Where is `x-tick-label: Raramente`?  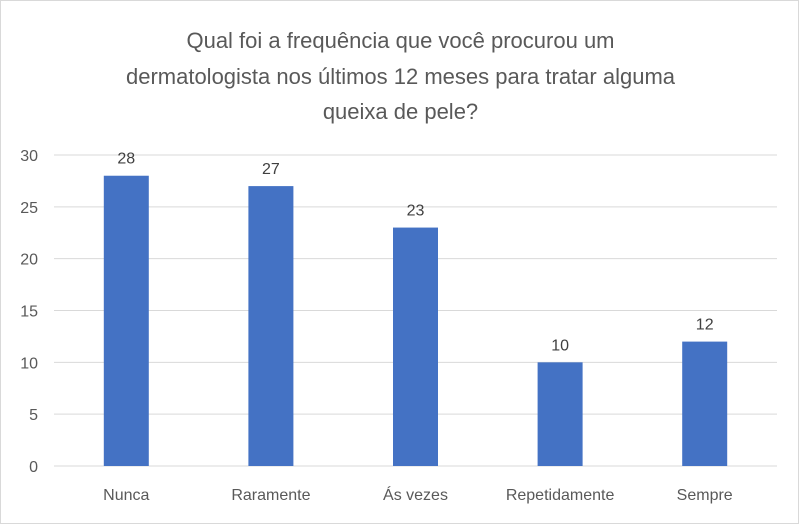
x-tick-label: Raramente is located at coordinates (270, 495).